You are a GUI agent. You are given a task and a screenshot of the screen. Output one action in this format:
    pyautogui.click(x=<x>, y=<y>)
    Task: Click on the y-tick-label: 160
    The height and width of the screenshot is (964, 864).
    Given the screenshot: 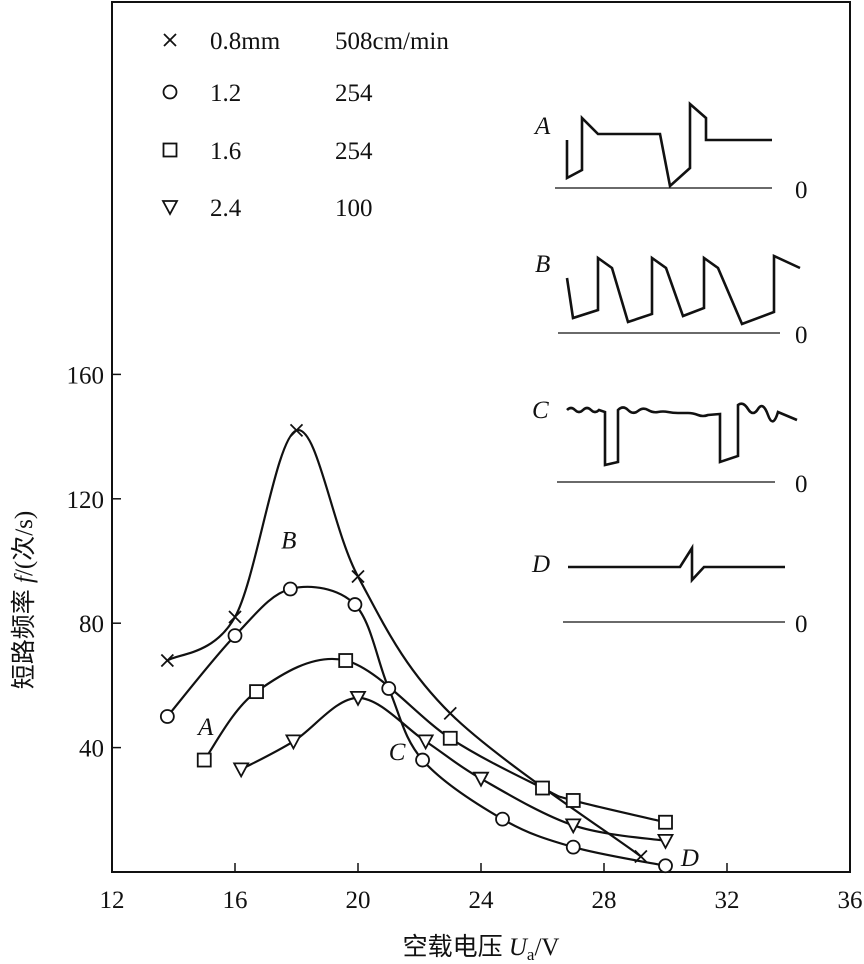 What is the action you would take?
    pyautogui.click(x=86, y=375)
    